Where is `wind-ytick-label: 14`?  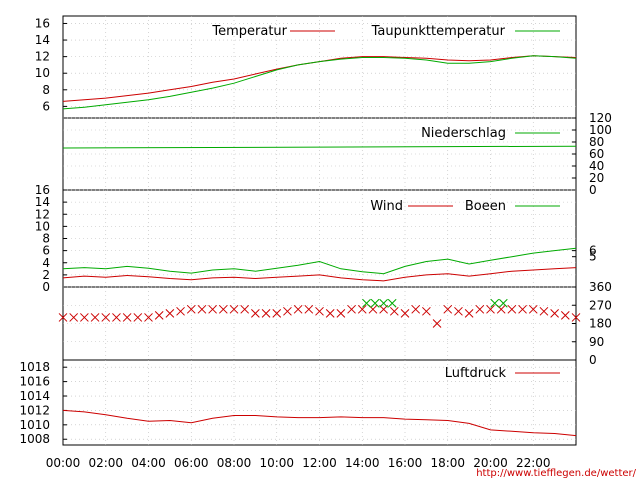
wind-ytick-label: 14 is located at coordinates (42, 202).